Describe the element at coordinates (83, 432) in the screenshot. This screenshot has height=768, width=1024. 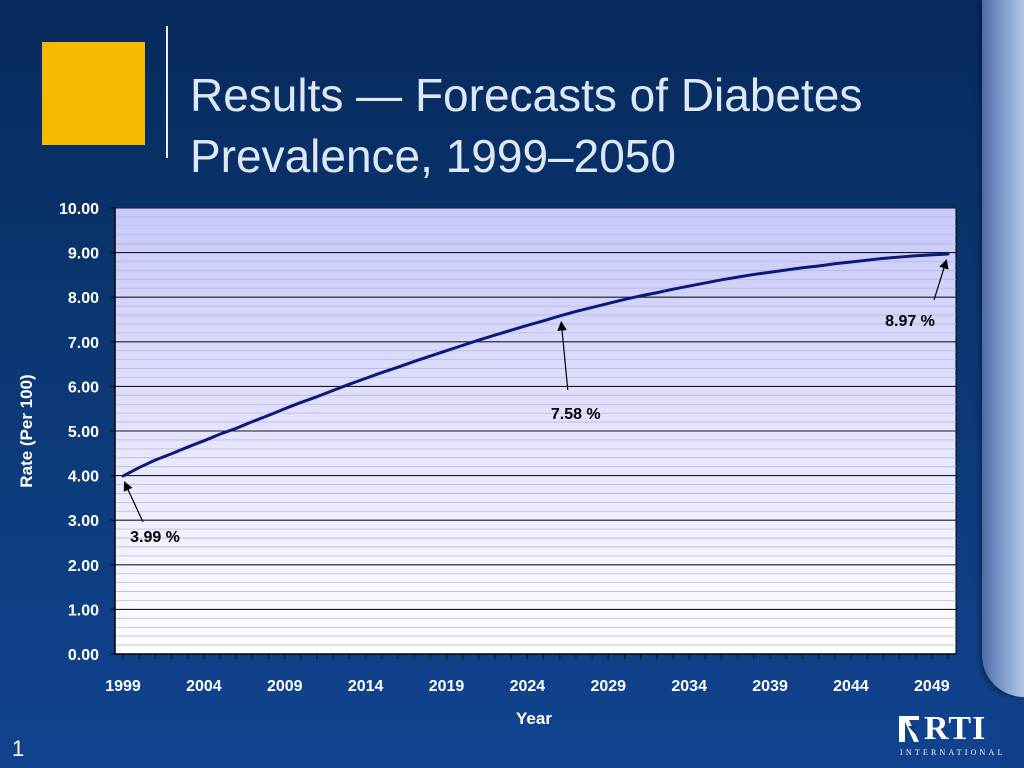
I see `y-tick-label: 5.00` at that location.